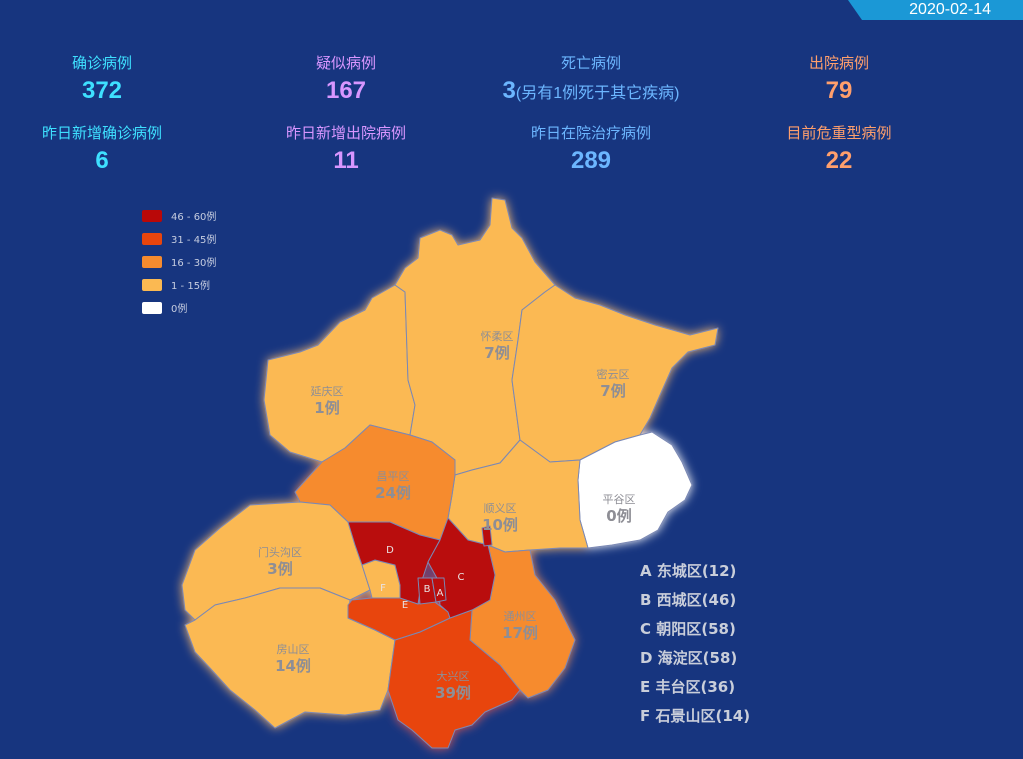 This screenshot has width=1023, height=759. I want to click on stat-value: 3(另有1例死于其它疾病), so click(591, 90).